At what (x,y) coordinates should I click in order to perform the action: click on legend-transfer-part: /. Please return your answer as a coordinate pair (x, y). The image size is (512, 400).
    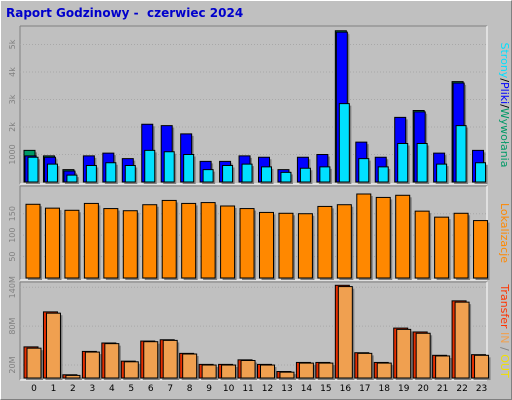
    Looking at the image, I should click on (504, 349).